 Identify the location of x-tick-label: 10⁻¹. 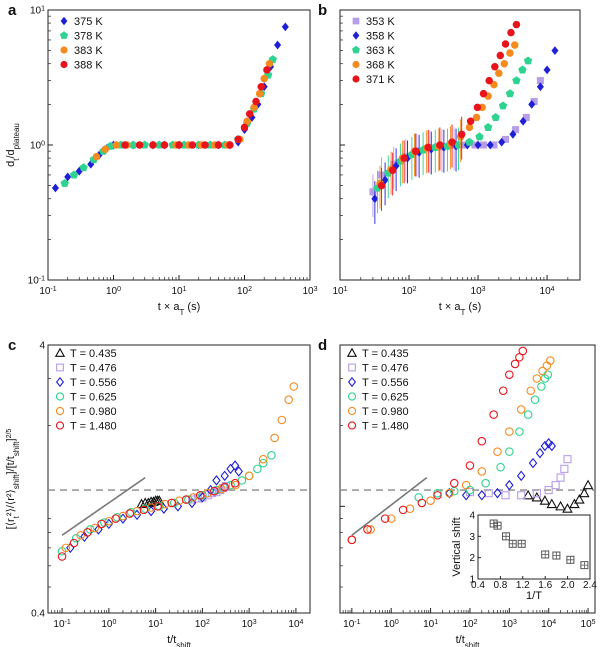
(47, 292).